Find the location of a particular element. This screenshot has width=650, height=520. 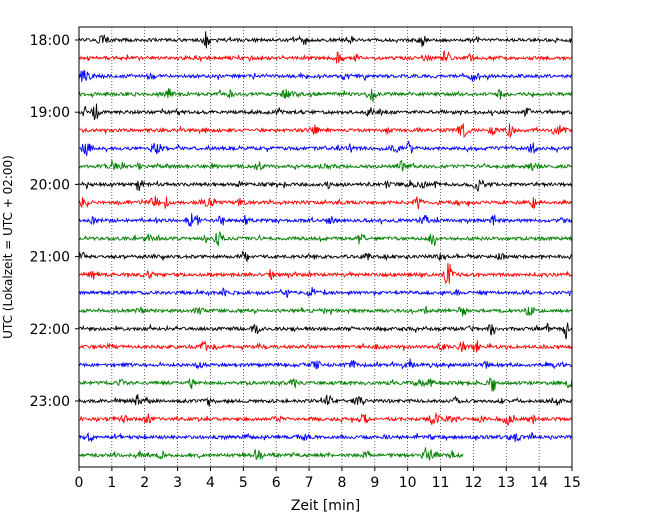

y-tick-label: 20:00 is located at coordinates (50, 185).